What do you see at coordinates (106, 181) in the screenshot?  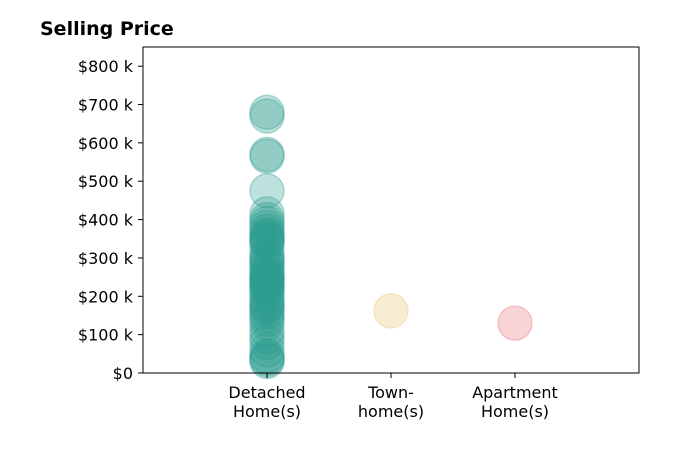 I see `y-tick-label: $500 k` at bounding box center [106, 181].